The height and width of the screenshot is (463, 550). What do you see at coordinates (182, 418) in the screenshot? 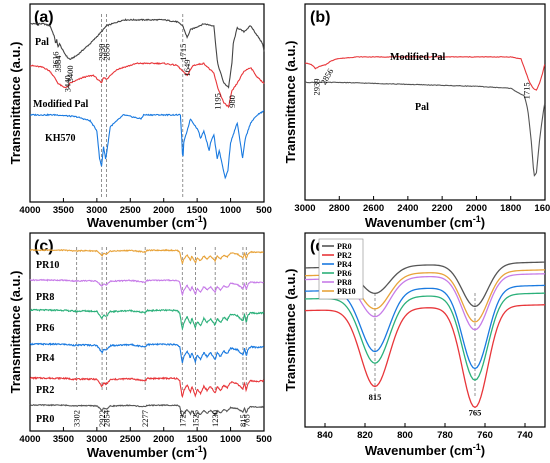
I see `peak-annotation: 1722` at bounding box center [182, 418].